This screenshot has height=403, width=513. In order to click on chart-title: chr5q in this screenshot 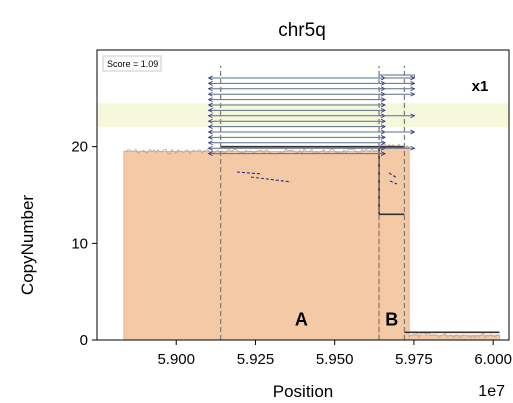, I will do `click(302, 30)`.